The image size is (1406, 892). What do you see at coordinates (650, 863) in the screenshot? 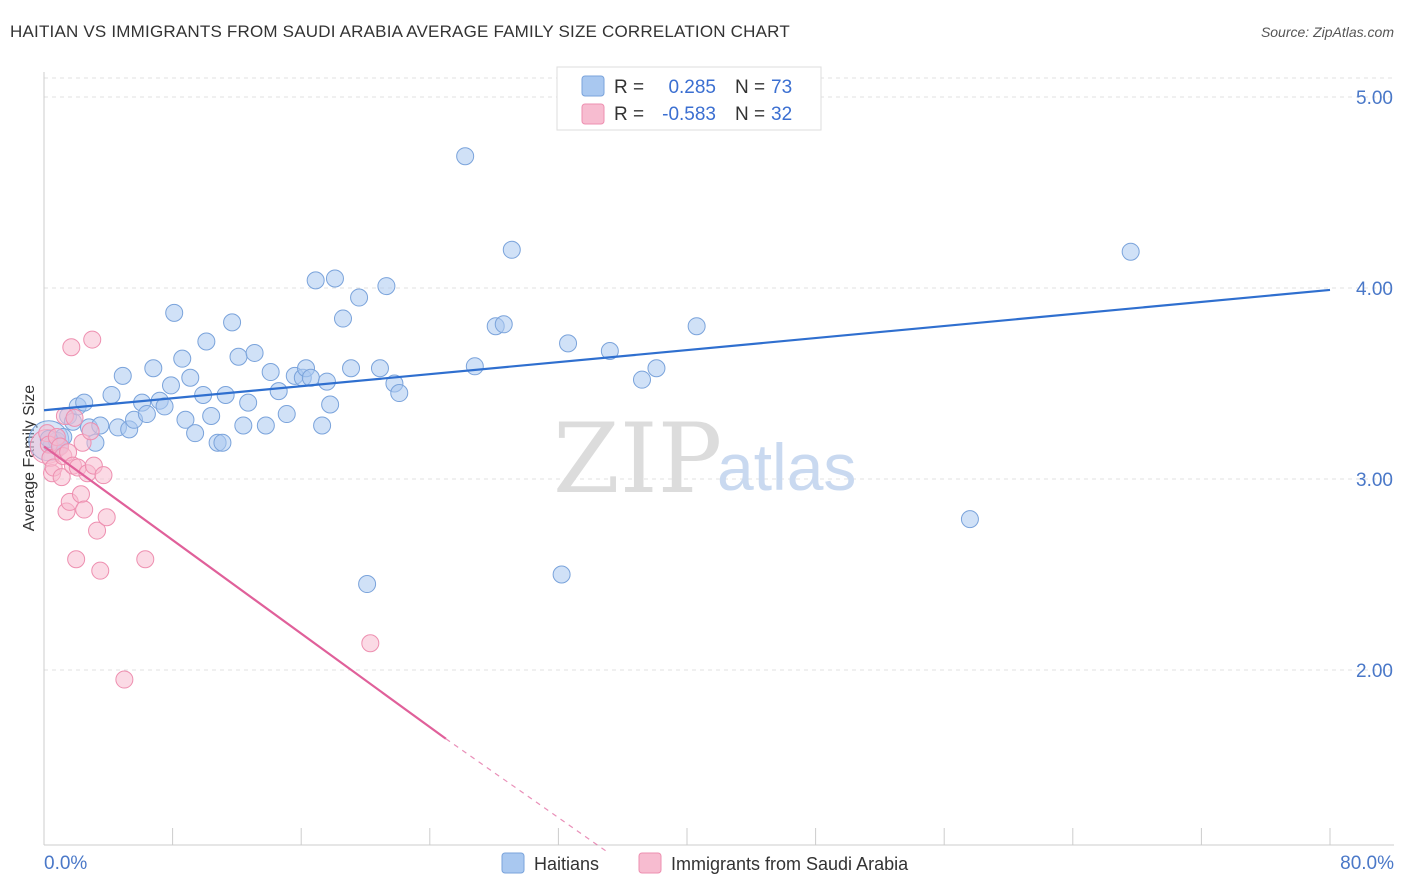
I see `bottom-legend-swatch-saudi` at bounding box center [650, 863].